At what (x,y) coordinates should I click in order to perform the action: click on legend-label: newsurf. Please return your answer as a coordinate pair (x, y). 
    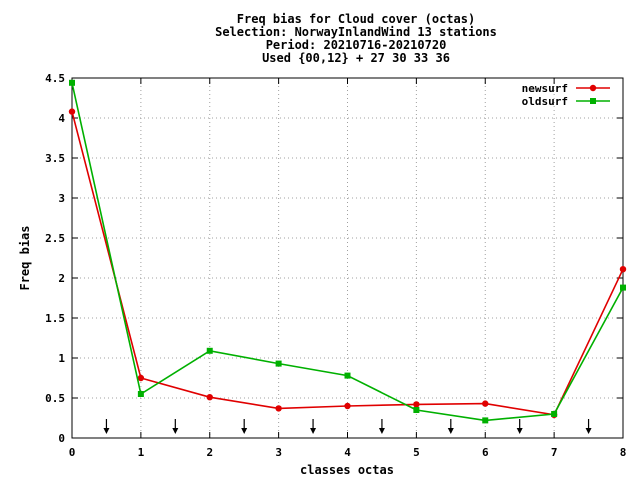
    Looking at the image, I should click on (545, 88).